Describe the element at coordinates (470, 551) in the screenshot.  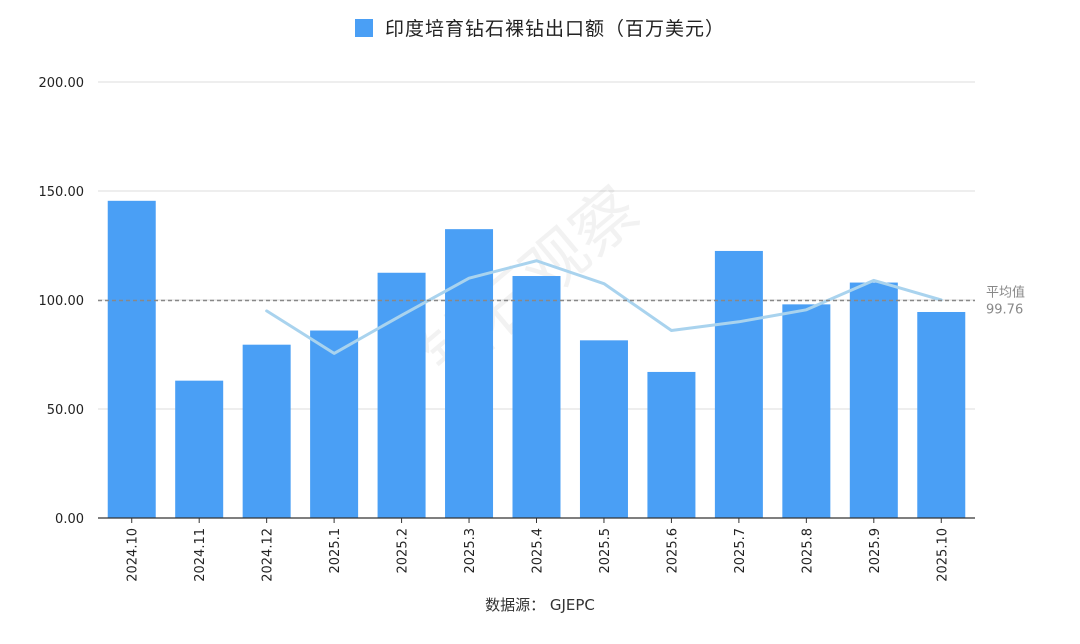
I see `x-tick-label: 2025.3` at that location.